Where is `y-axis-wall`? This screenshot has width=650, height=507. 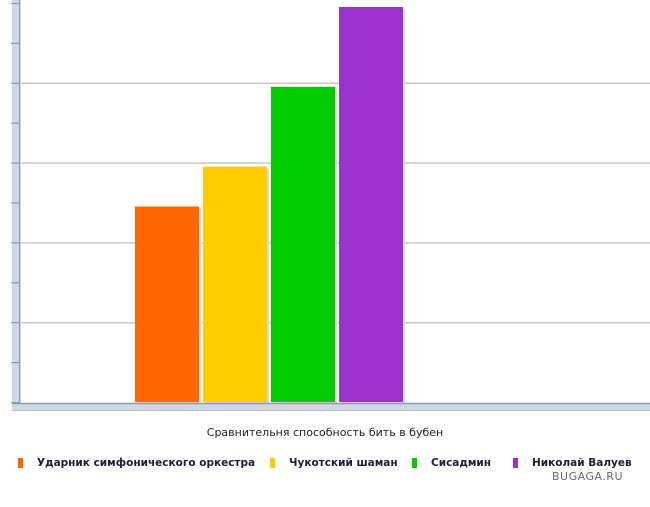 y-axis-wall is located at coordinates (16, 205).